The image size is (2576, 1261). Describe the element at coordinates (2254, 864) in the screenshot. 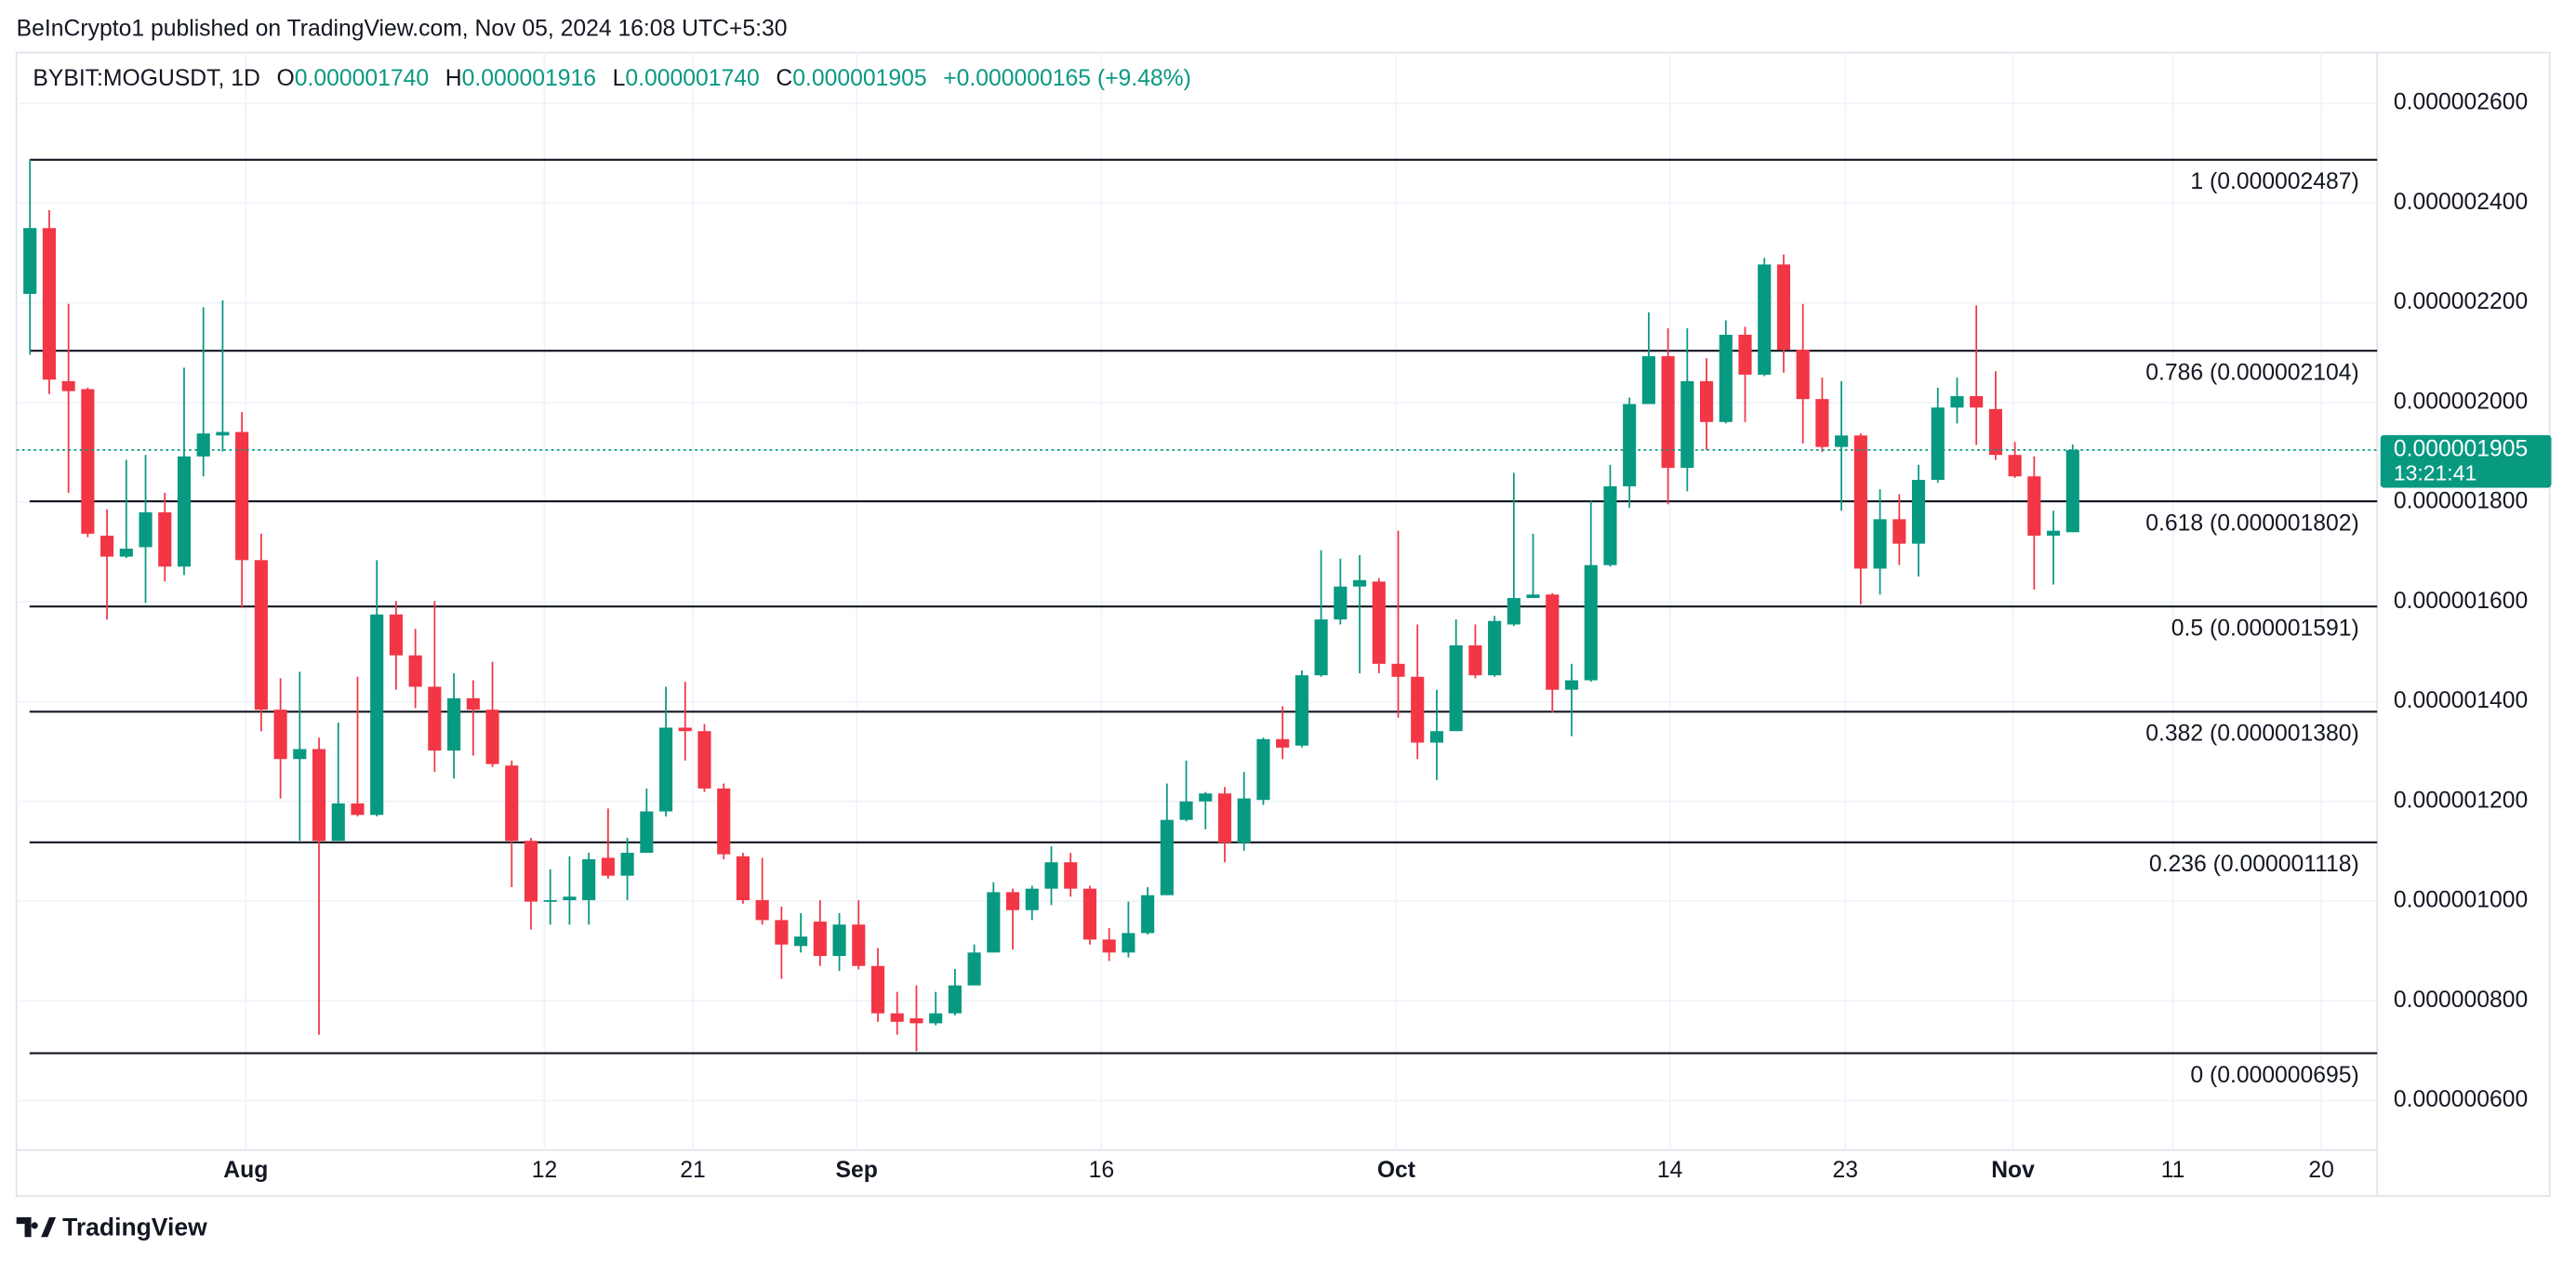

I see `fib-label: 0.236 (0.000001118)` at that location.